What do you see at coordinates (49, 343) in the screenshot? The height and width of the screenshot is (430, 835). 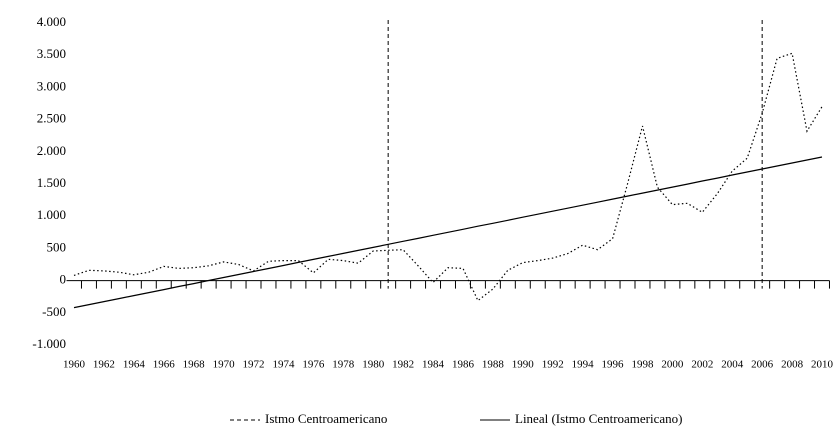 I see `y-tick-label: -1.000` at bounding box center [49, 343].